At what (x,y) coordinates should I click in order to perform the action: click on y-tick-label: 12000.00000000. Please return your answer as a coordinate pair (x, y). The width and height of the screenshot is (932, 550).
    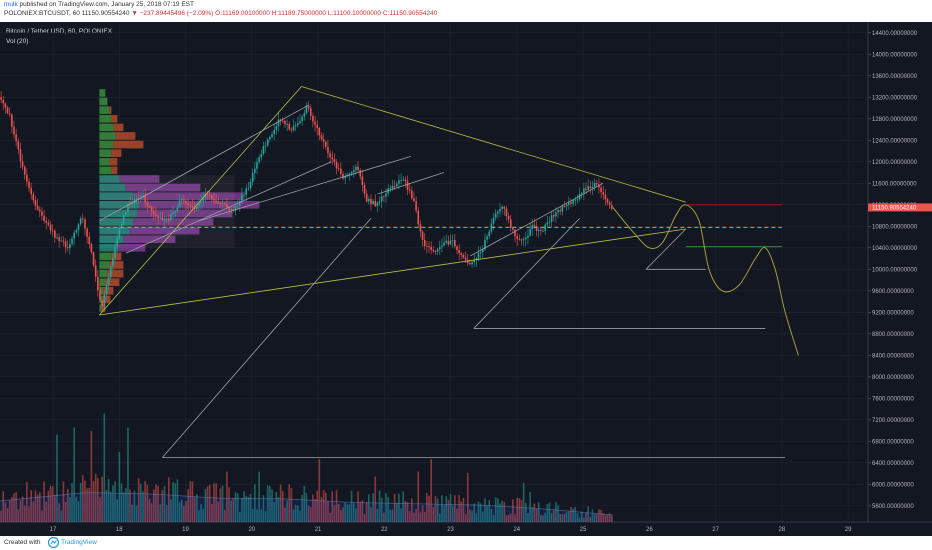
    Looking at the image, I should click on (895, 163).